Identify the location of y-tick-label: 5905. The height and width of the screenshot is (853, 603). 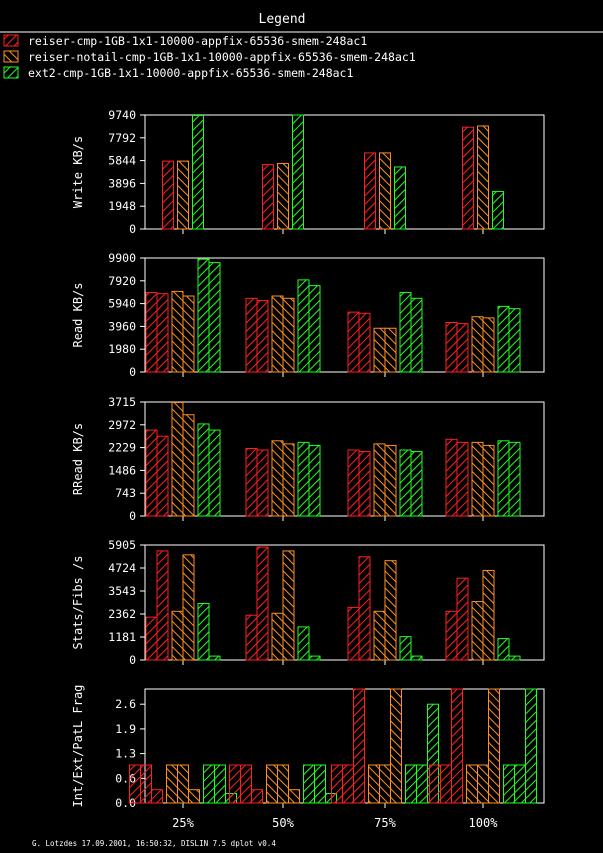
(122, 545).